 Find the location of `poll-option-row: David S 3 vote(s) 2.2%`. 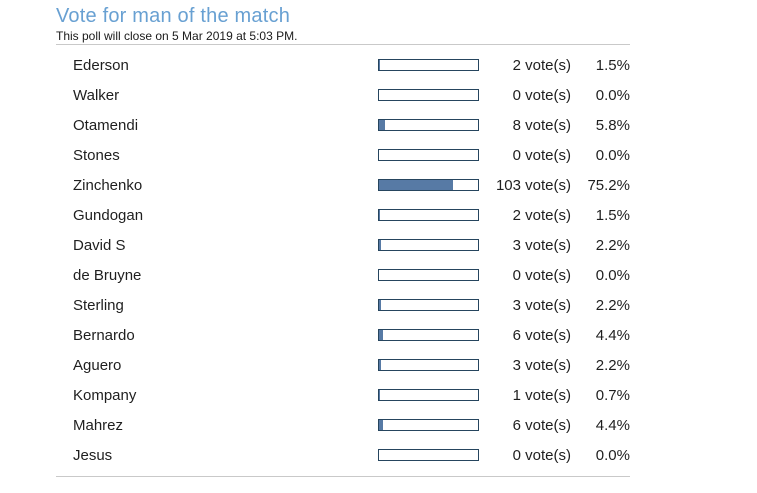

poll-option-row: David S 3 vote(s) 2.2% is located at coordinates (343, 245).